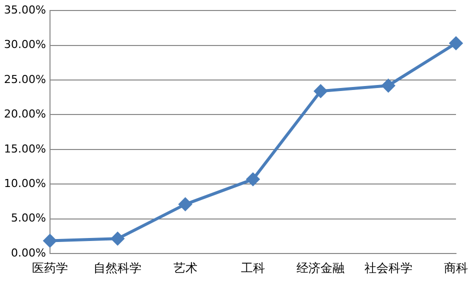 Image resolution: width=471 pixels, height=283 pixels. I want to click on x-tick-label: 经济金融, so click(320, 267).